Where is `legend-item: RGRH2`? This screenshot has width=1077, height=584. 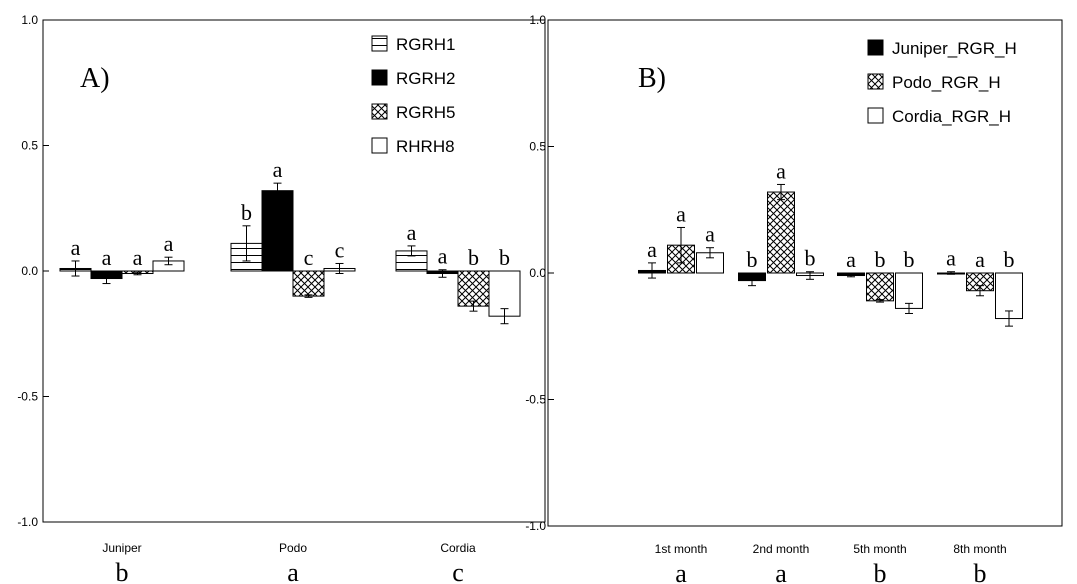 legend-item: RGRH2 is located at coordinates (413, 78).